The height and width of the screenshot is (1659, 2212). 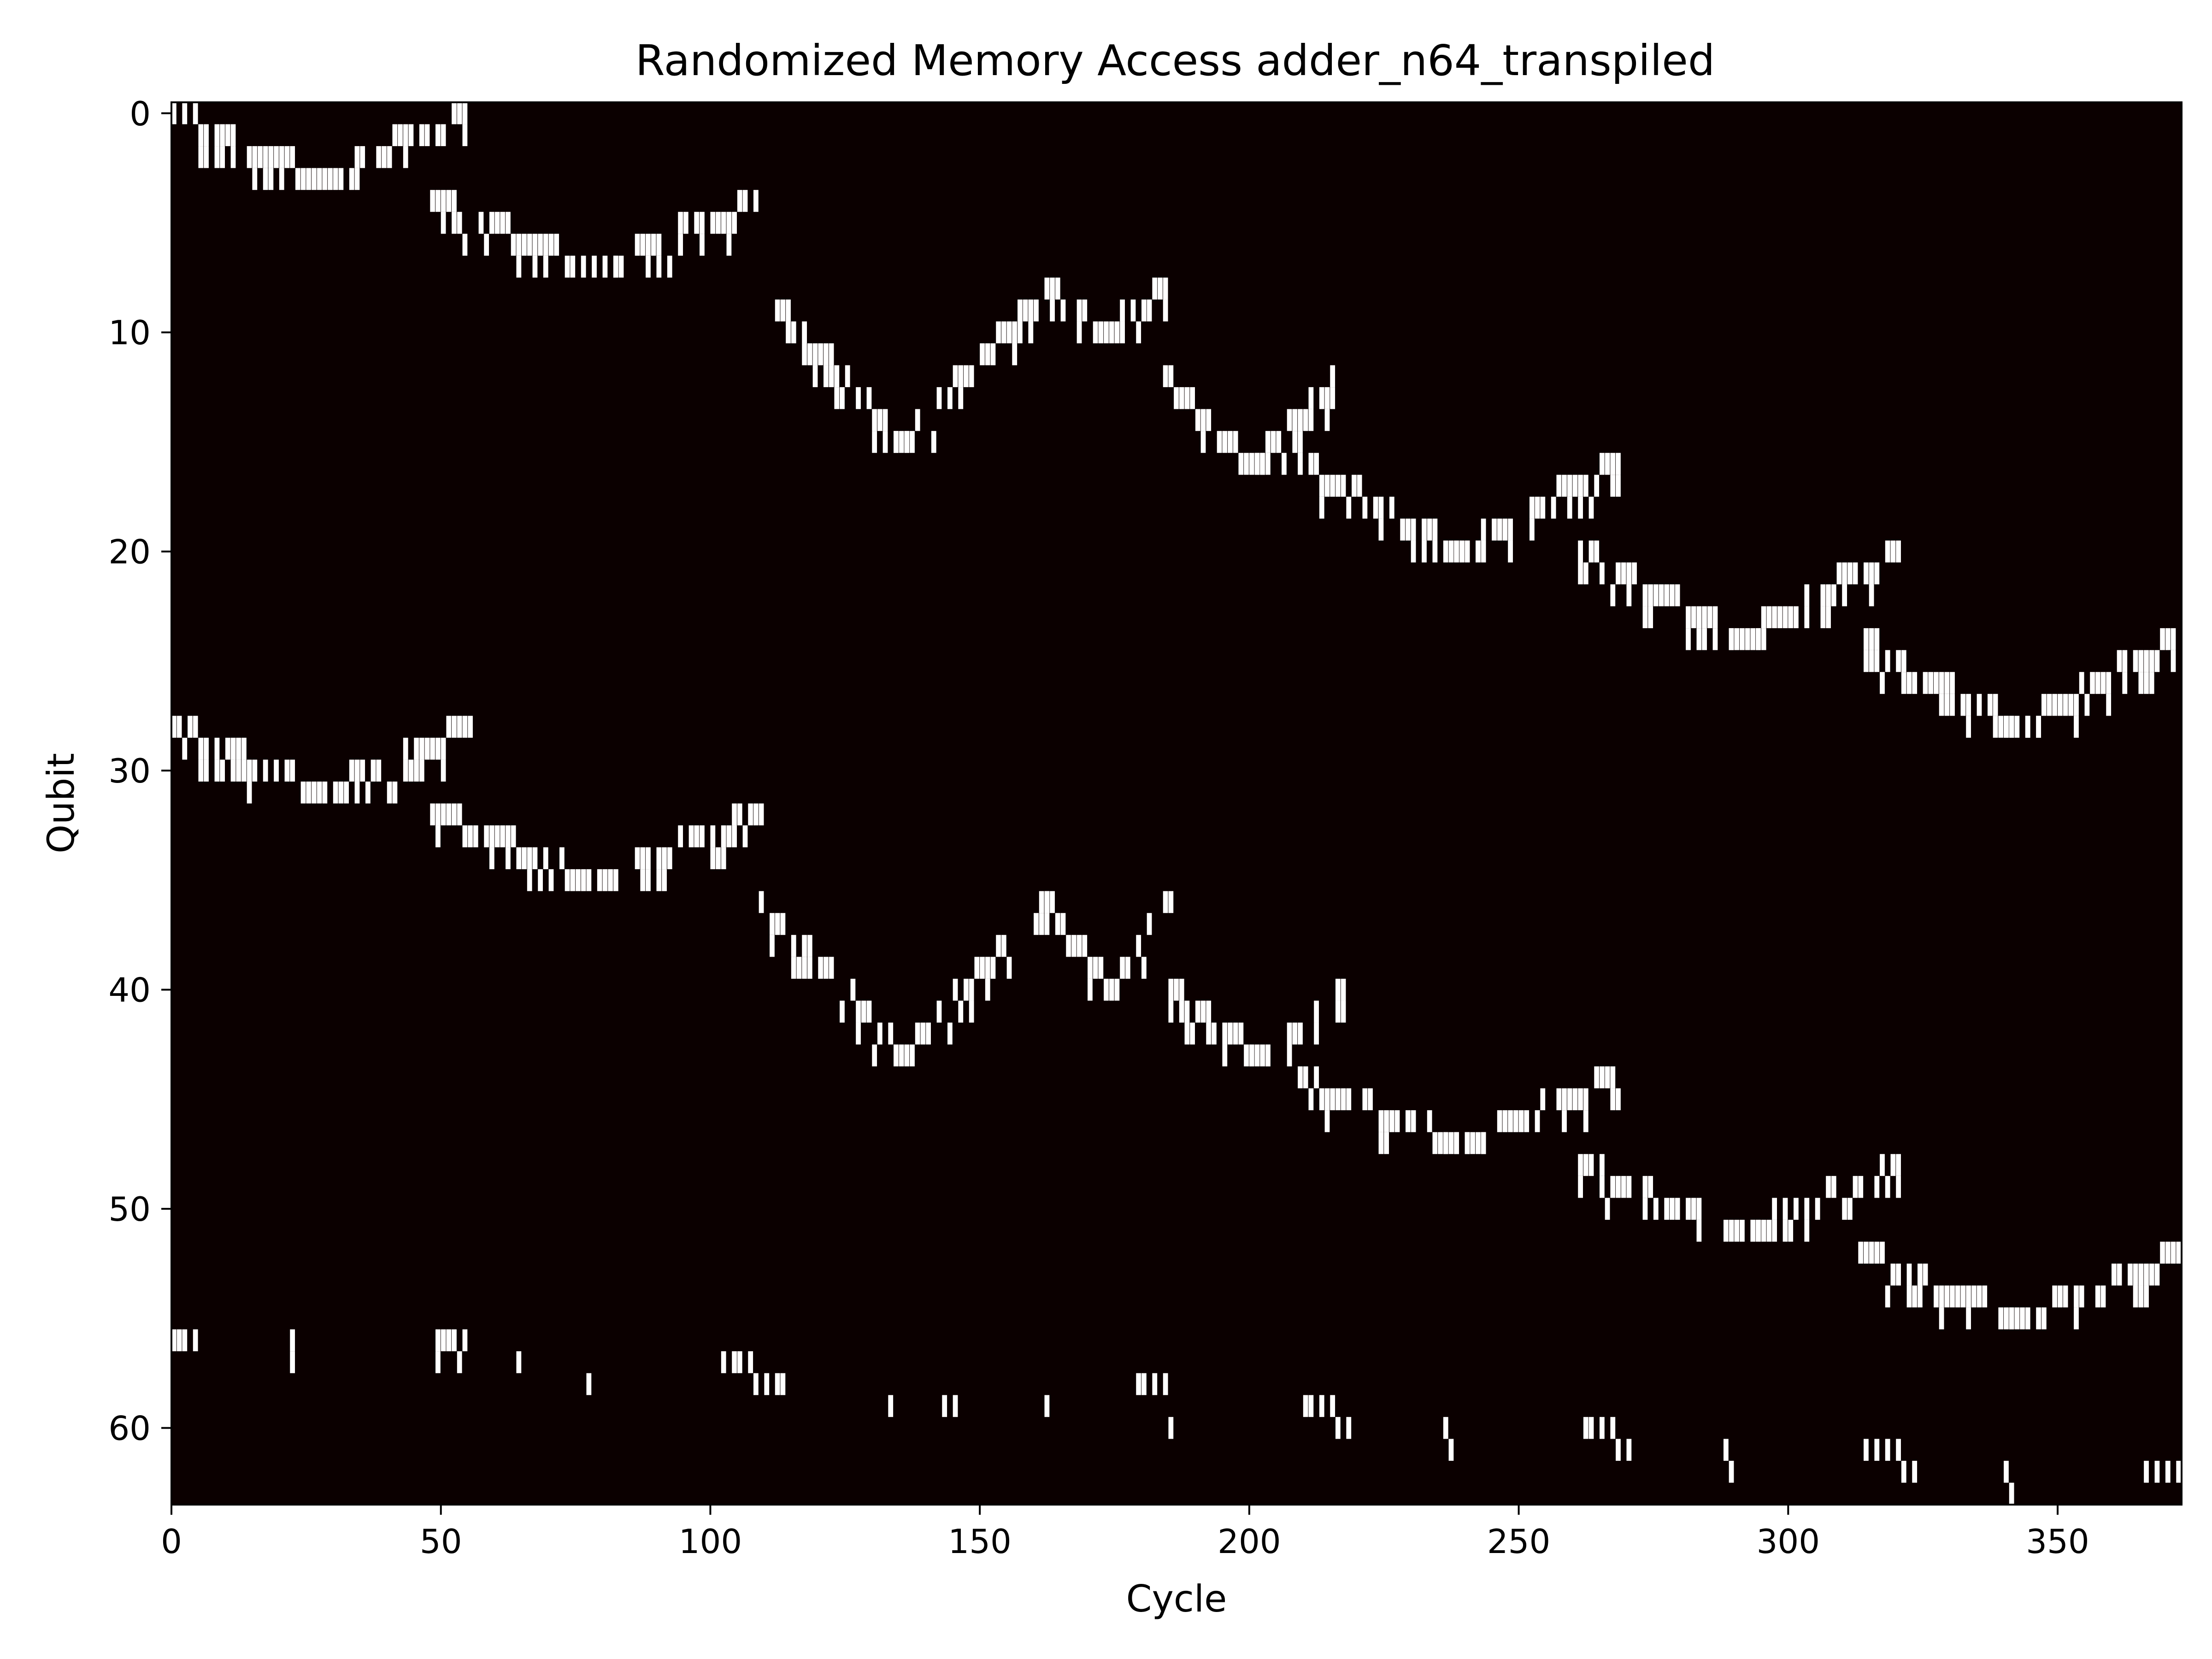 I want to click on x-tick-label: 250, so click(x=1518, y=1541).